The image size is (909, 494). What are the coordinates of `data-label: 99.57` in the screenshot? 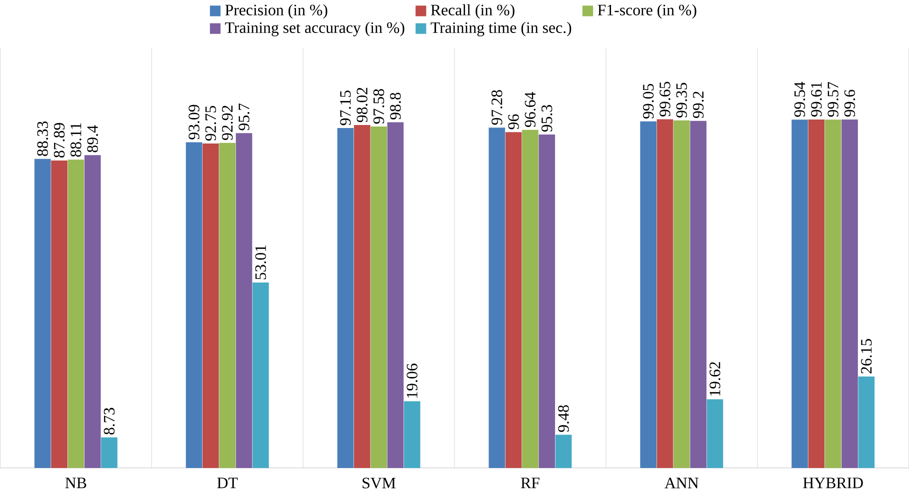 It's located at (833, 99).